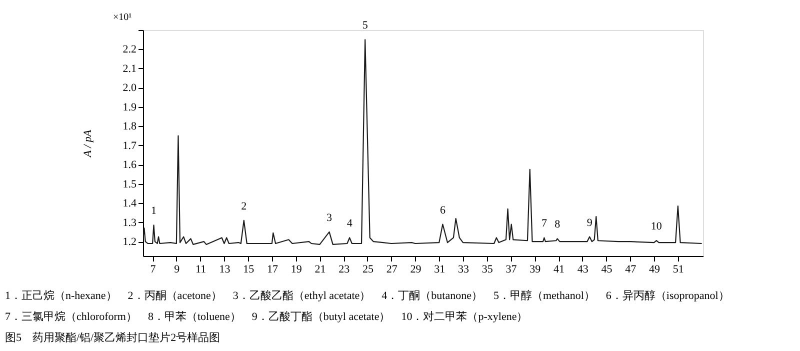  What do you see at coordinates (266, 316) in the screenshot?
I see `text: 7．三氯甲烷（chloroform） 8．甲苯（toluene） 9．乙酸丁酯（butyl acetate） 10．对二甲苯（p-xylene）` at bounding box center [266, 316].